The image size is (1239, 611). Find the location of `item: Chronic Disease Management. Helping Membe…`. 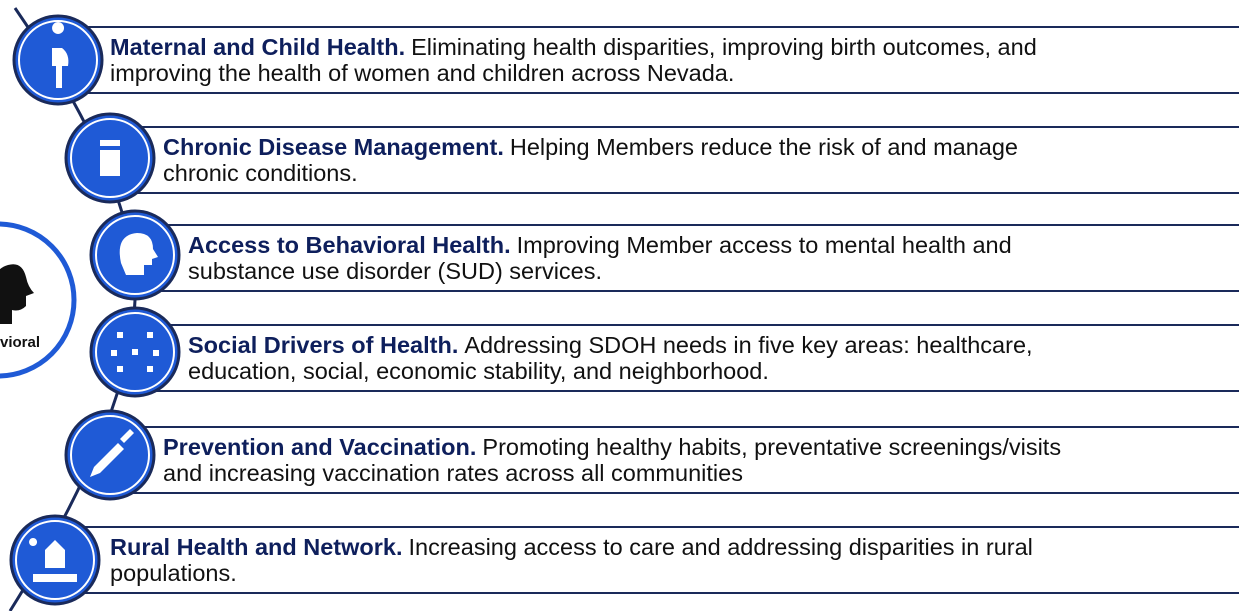

item: Chronic Disease Management. Helping Membe… is located at coordinates (590, 160).